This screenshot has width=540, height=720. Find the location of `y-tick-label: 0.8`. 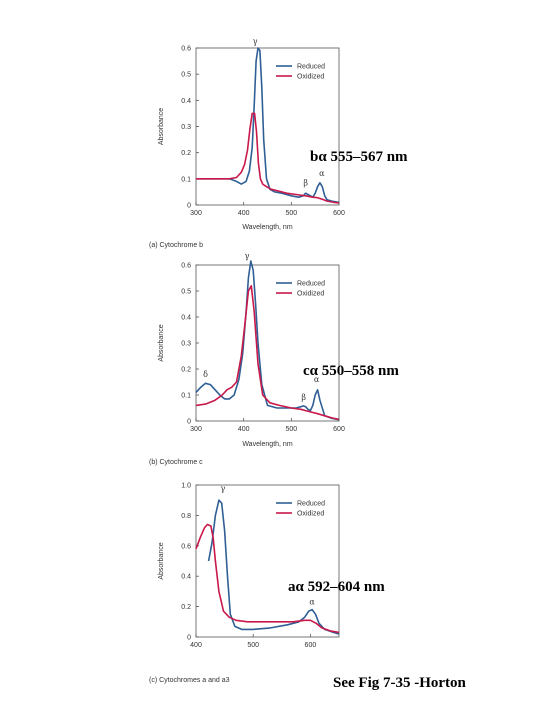

y-tick-label: 0.8 is located at coordinates (186, 516).